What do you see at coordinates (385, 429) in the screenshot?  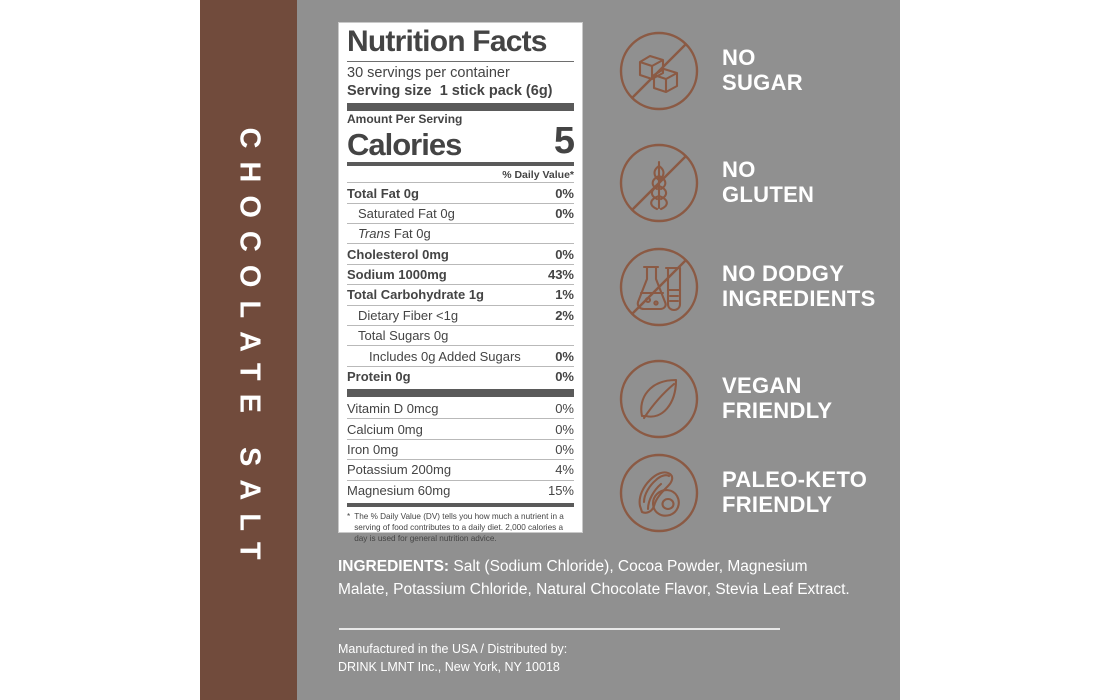 I see `micronutrient-name: Calcium 0mg` at bounding box center [385, 429].